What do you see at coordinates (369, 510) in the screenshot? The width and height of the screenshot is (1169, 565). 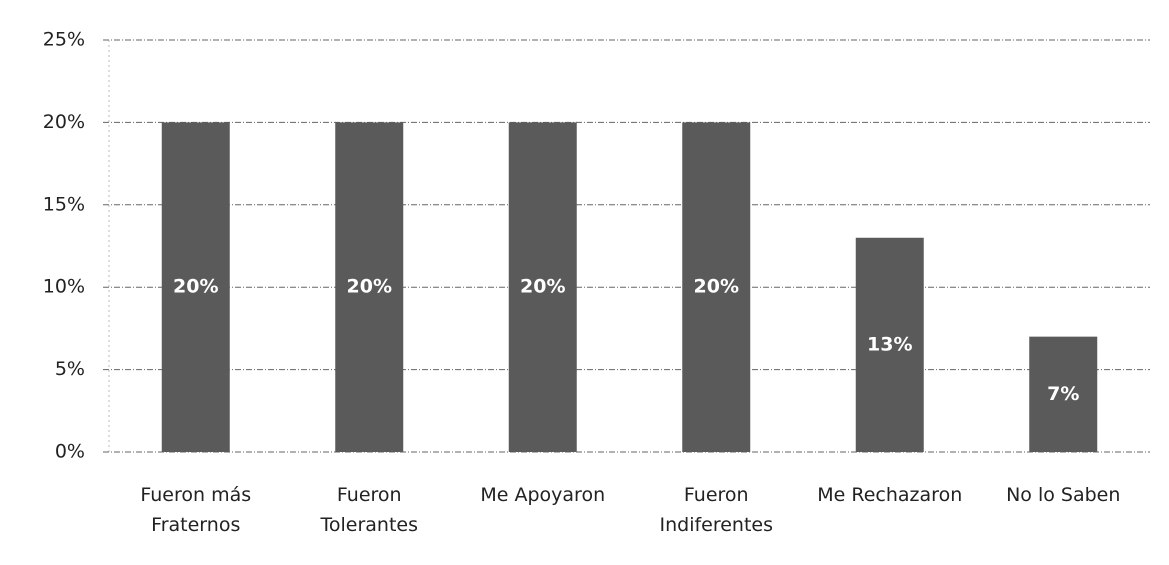 I see `x-tick-label: Fueron Tolerantes` at bounding box center [369, 510].